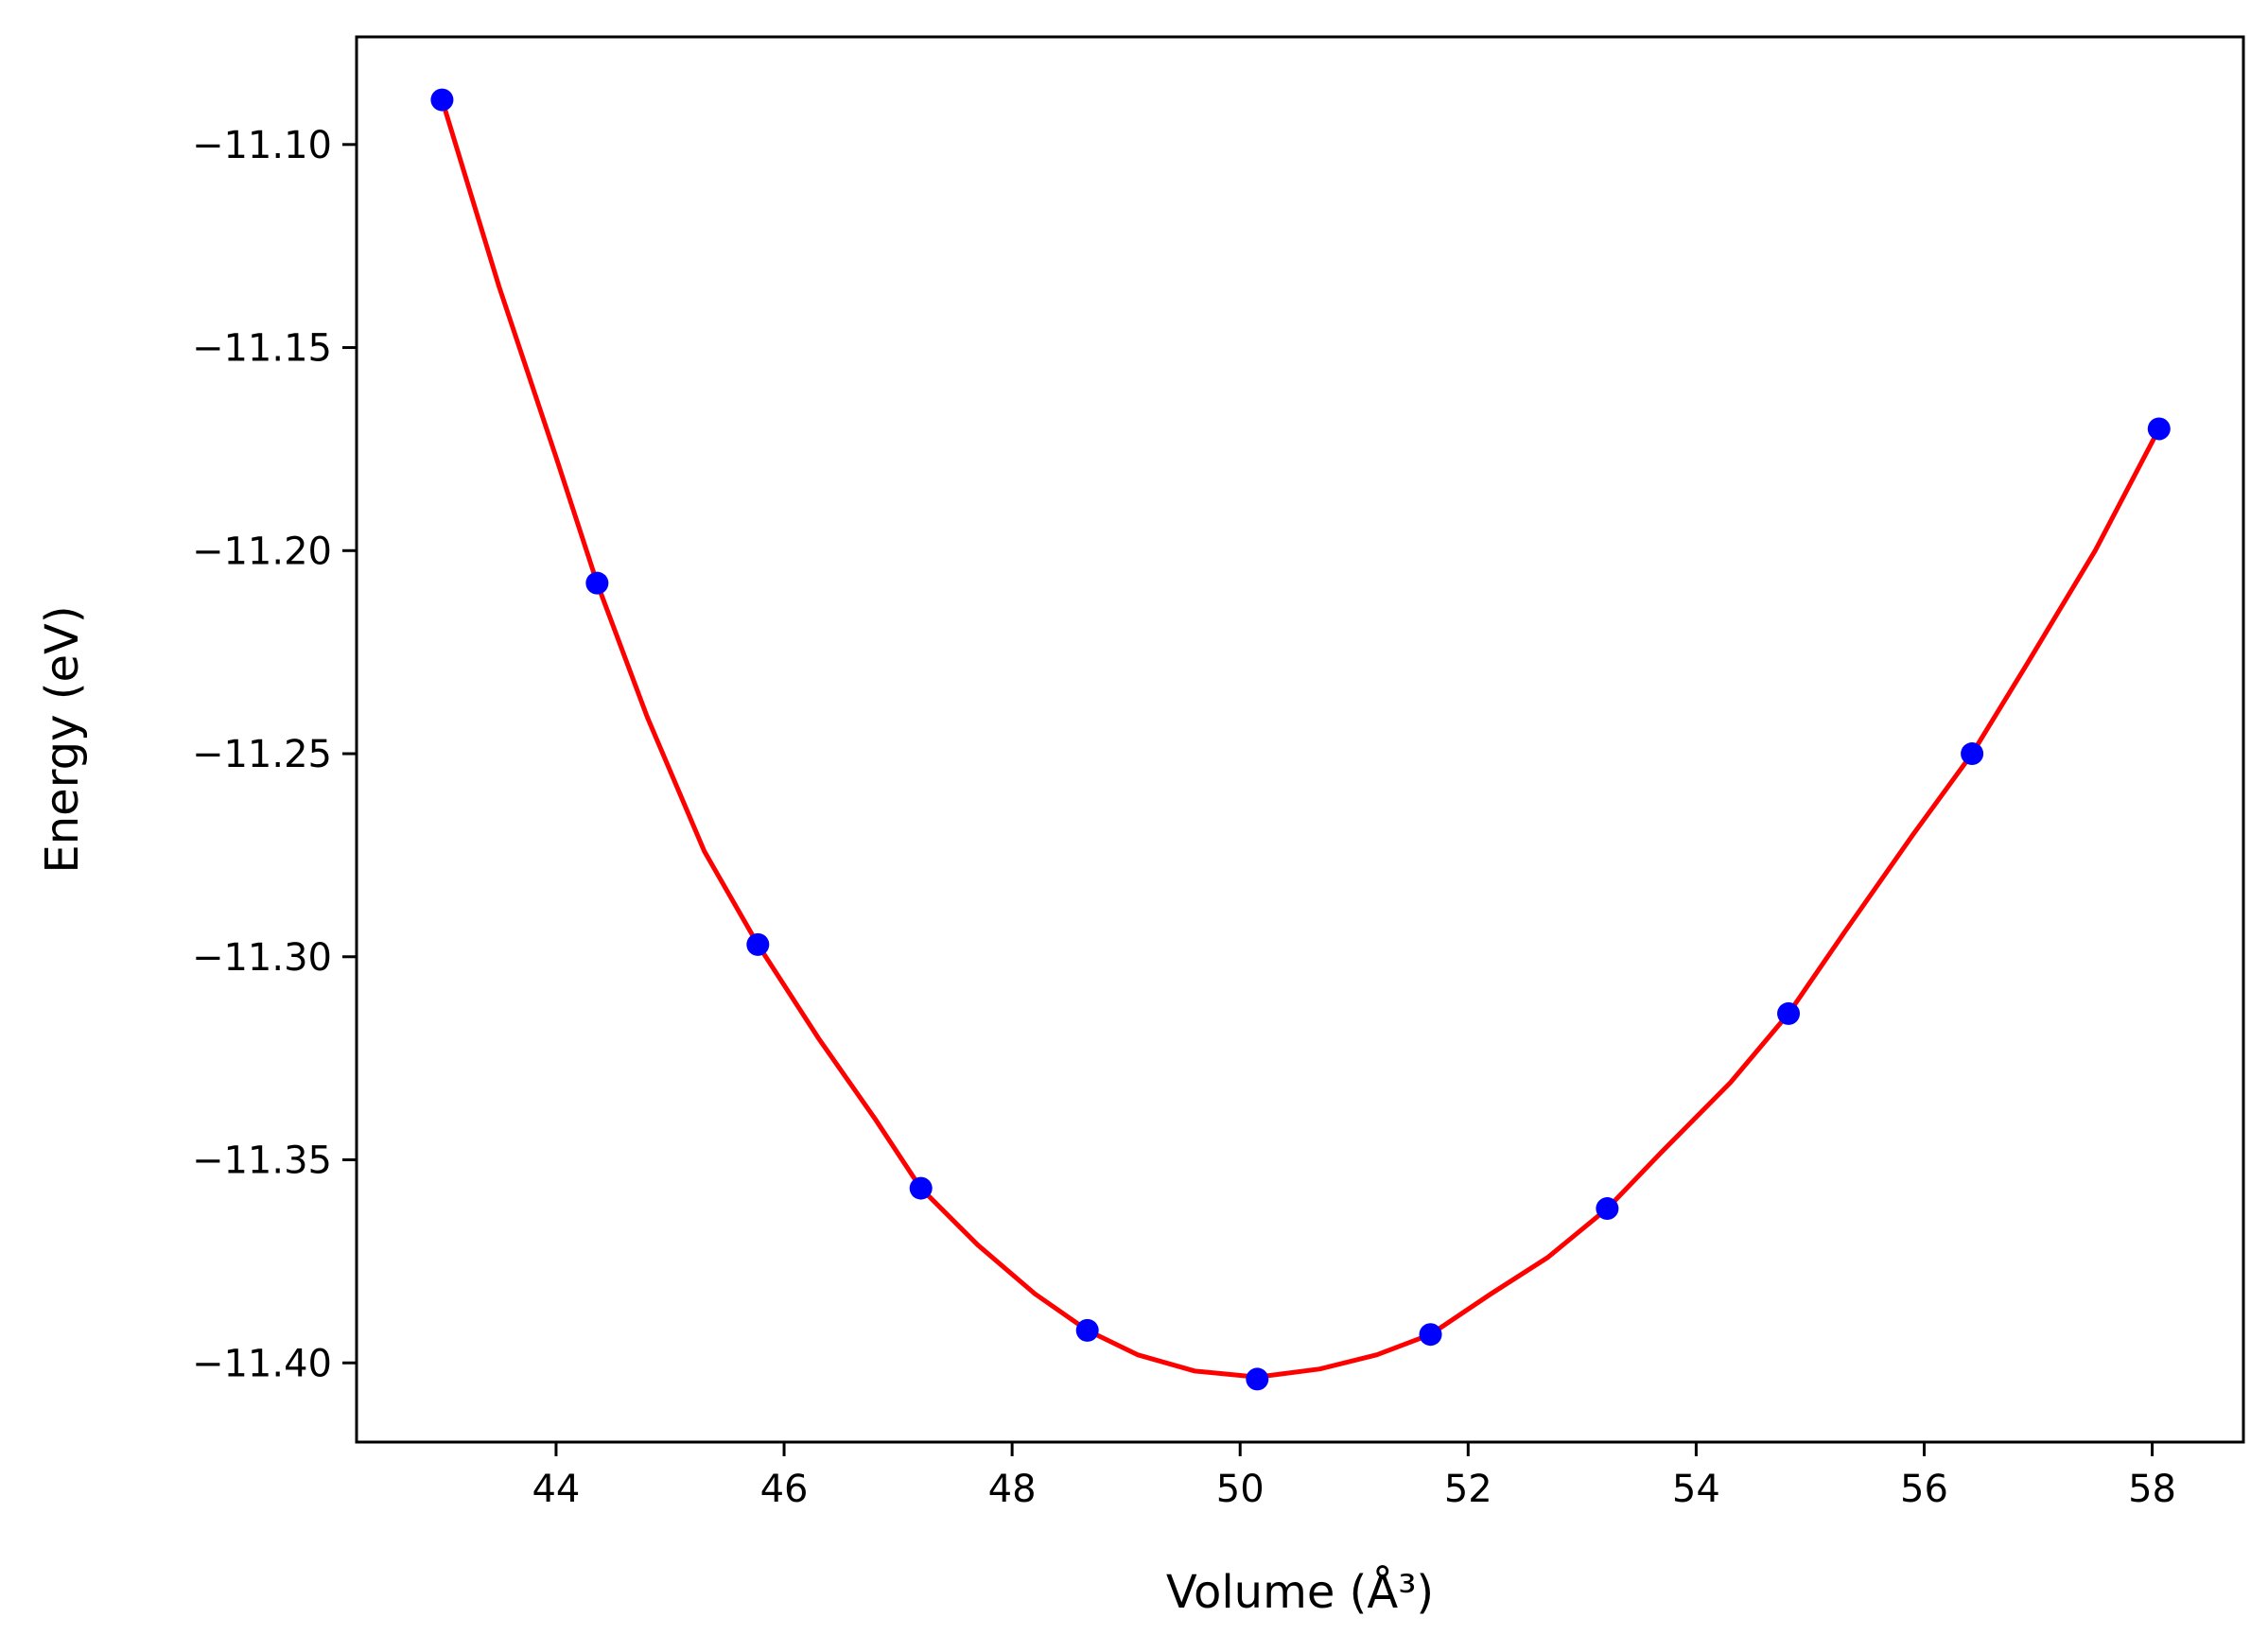  Describe the element at coordinates (2152, 1490) in the screenshot. I see `x-tick-label: 58` at that location.